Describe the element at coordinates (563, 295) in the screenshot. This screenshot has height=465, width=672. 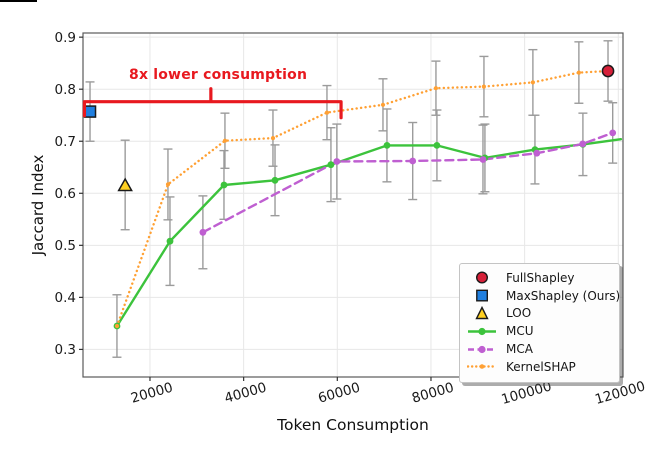
I see `legend-item-label: MaxShapley (Ours)` at that location.